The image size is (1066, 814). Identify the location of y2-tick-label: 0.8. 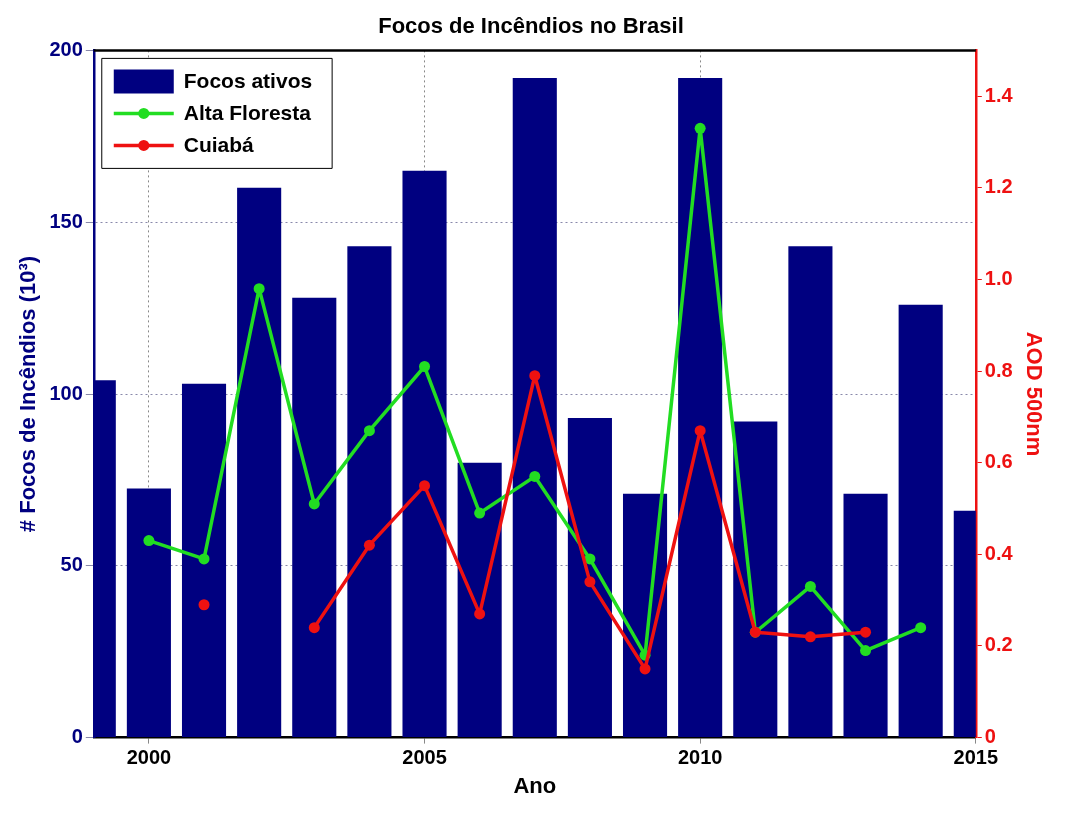
(998, 369).